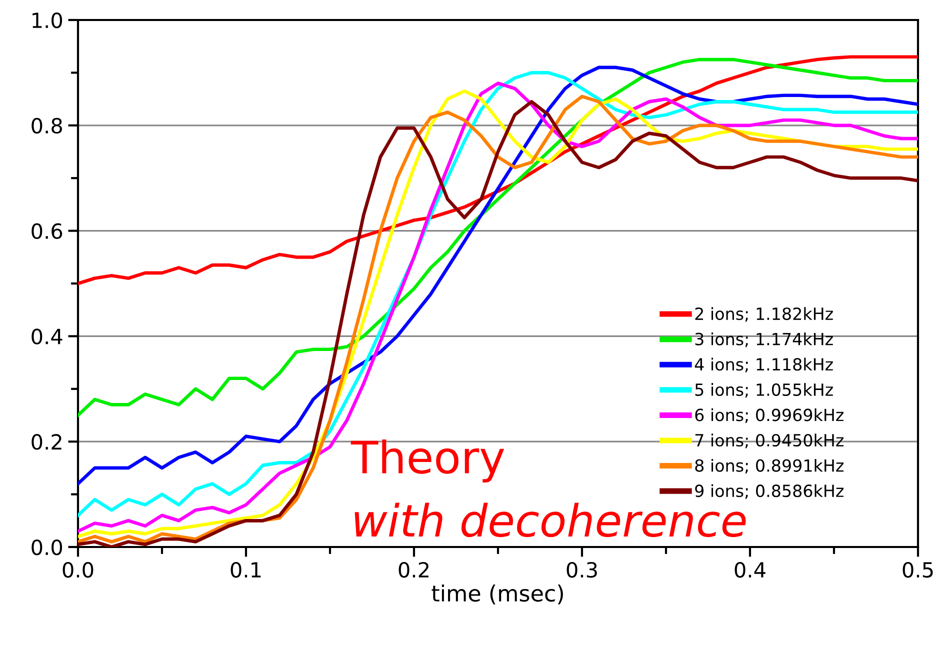  I want to click on legend-label: 5 ions; 1.055kHz, so click(764, 390).